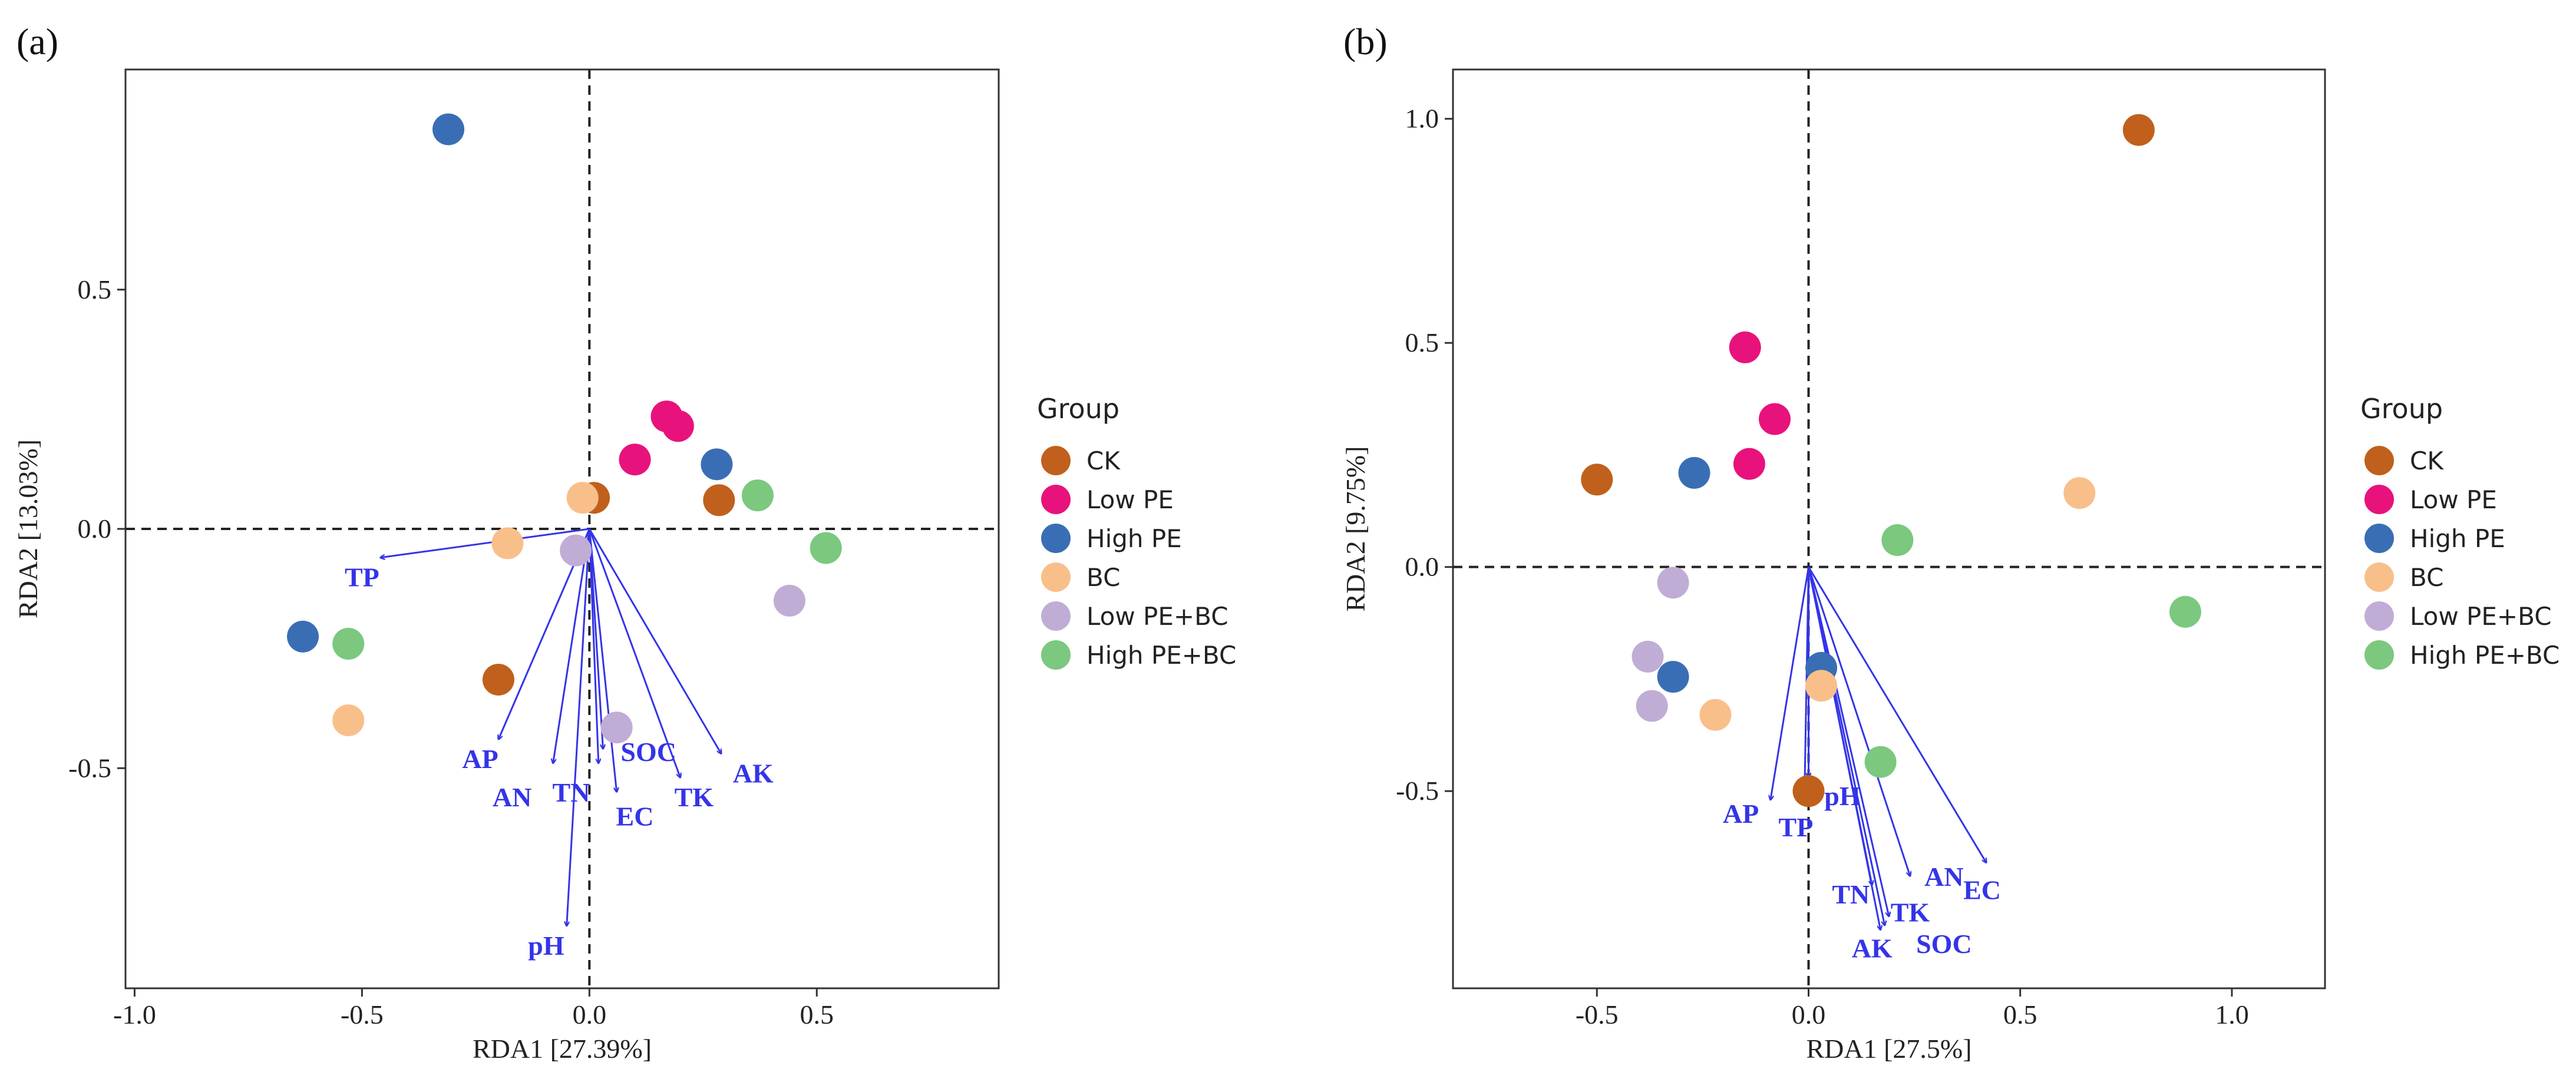  What do you see at coordinates (1790, 684) in the screenshot?
I see `arrow-ap` at bounding box center [1790, 684].